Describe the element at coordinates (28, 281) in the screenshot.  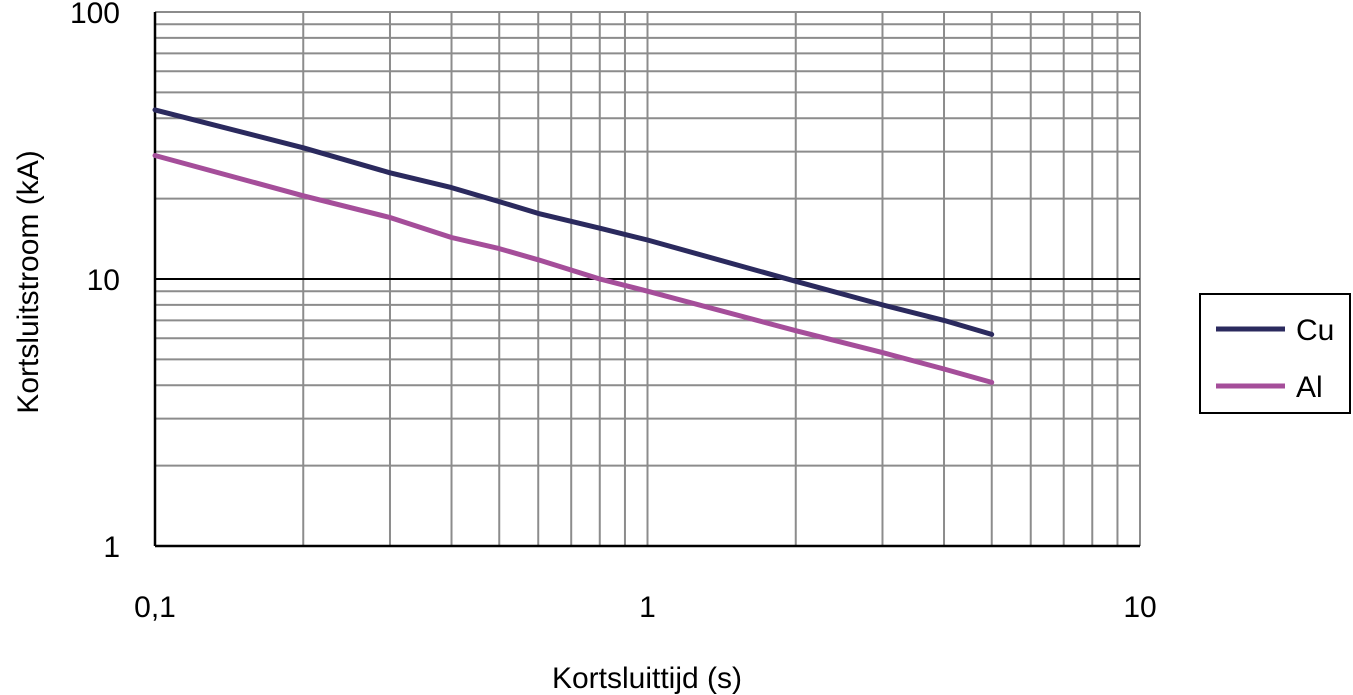
I see `y-axis-label: Kortsluitstroom (kA)` at that location.